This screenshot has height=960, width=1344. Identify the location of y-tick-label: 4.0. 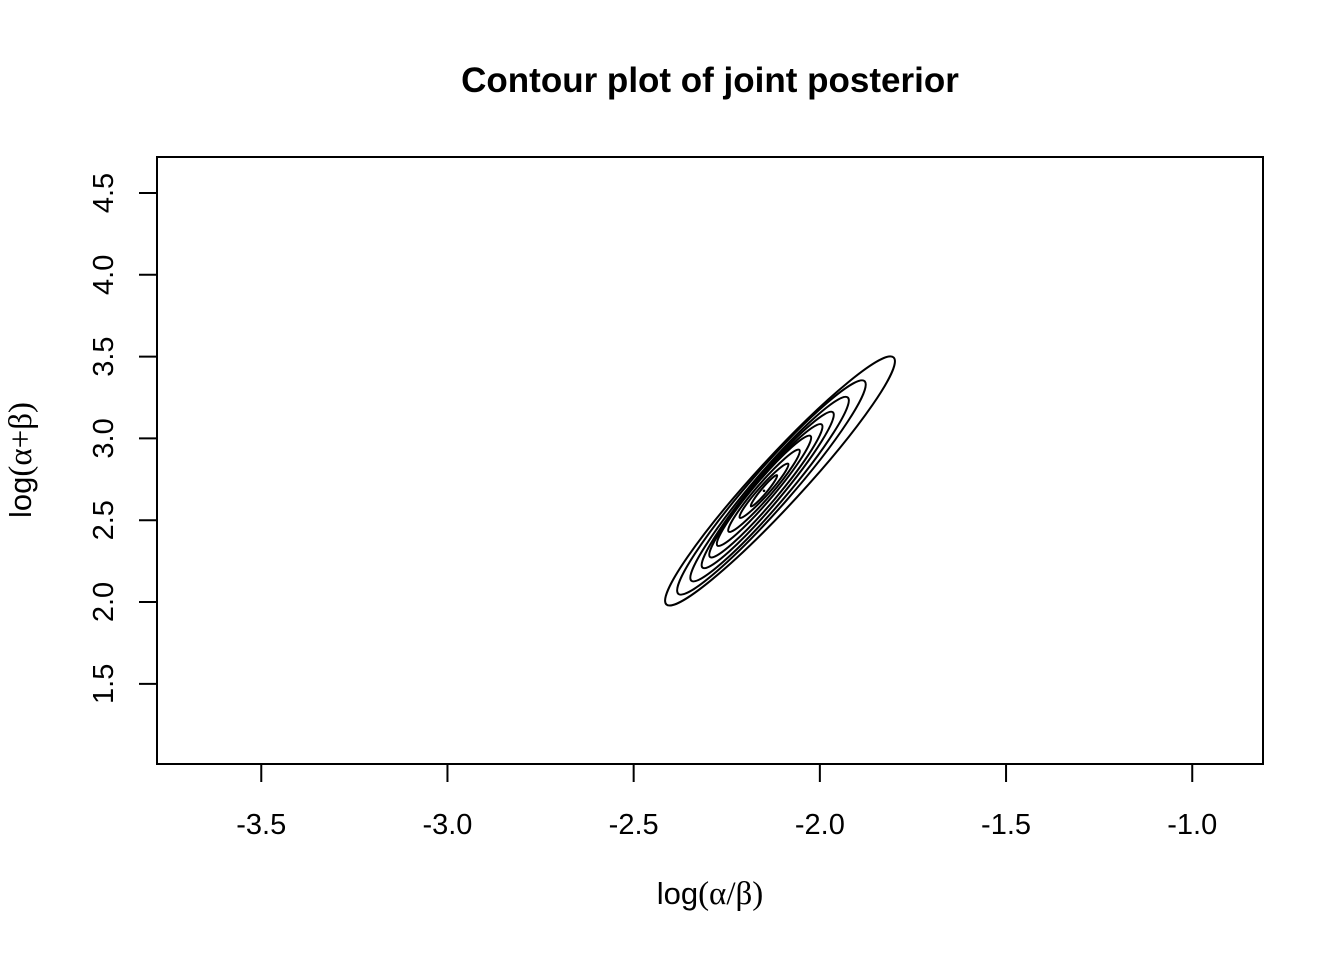
(104, 275).